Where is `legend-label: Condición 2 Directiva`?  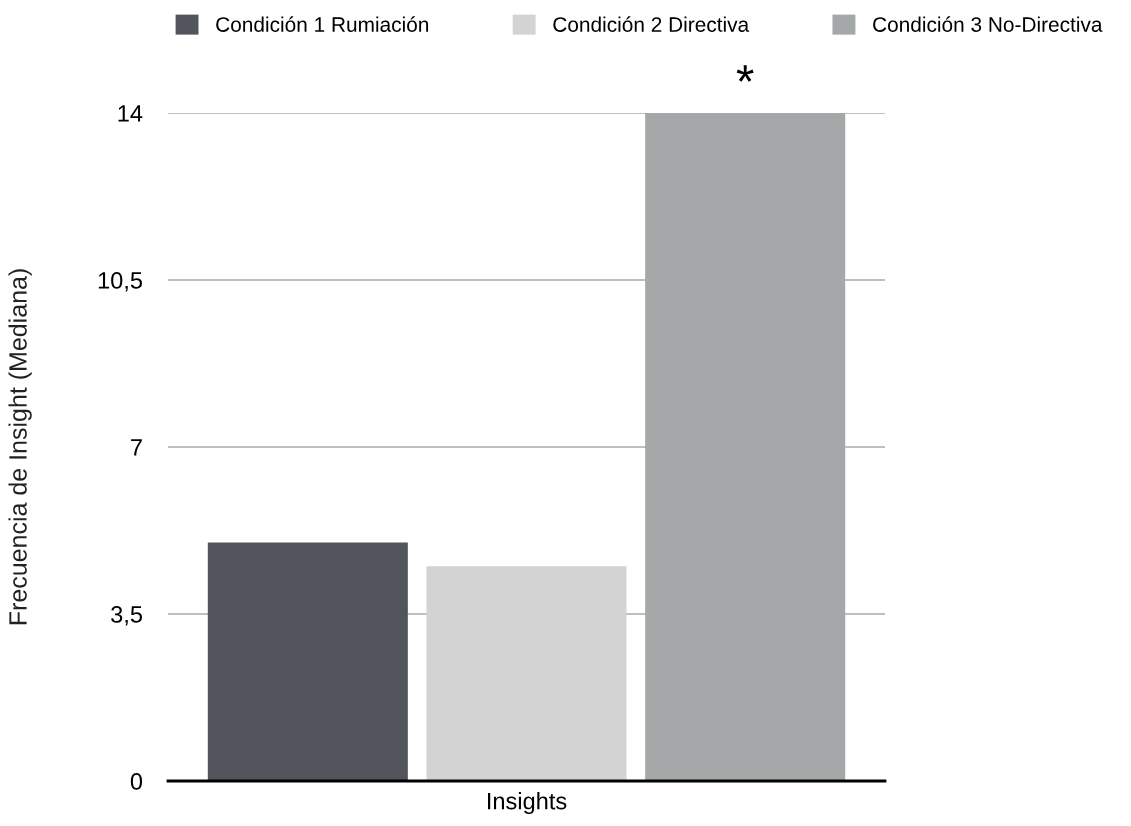
legend-label: Condición 2 Directiva is located at coordinates (651, 24).